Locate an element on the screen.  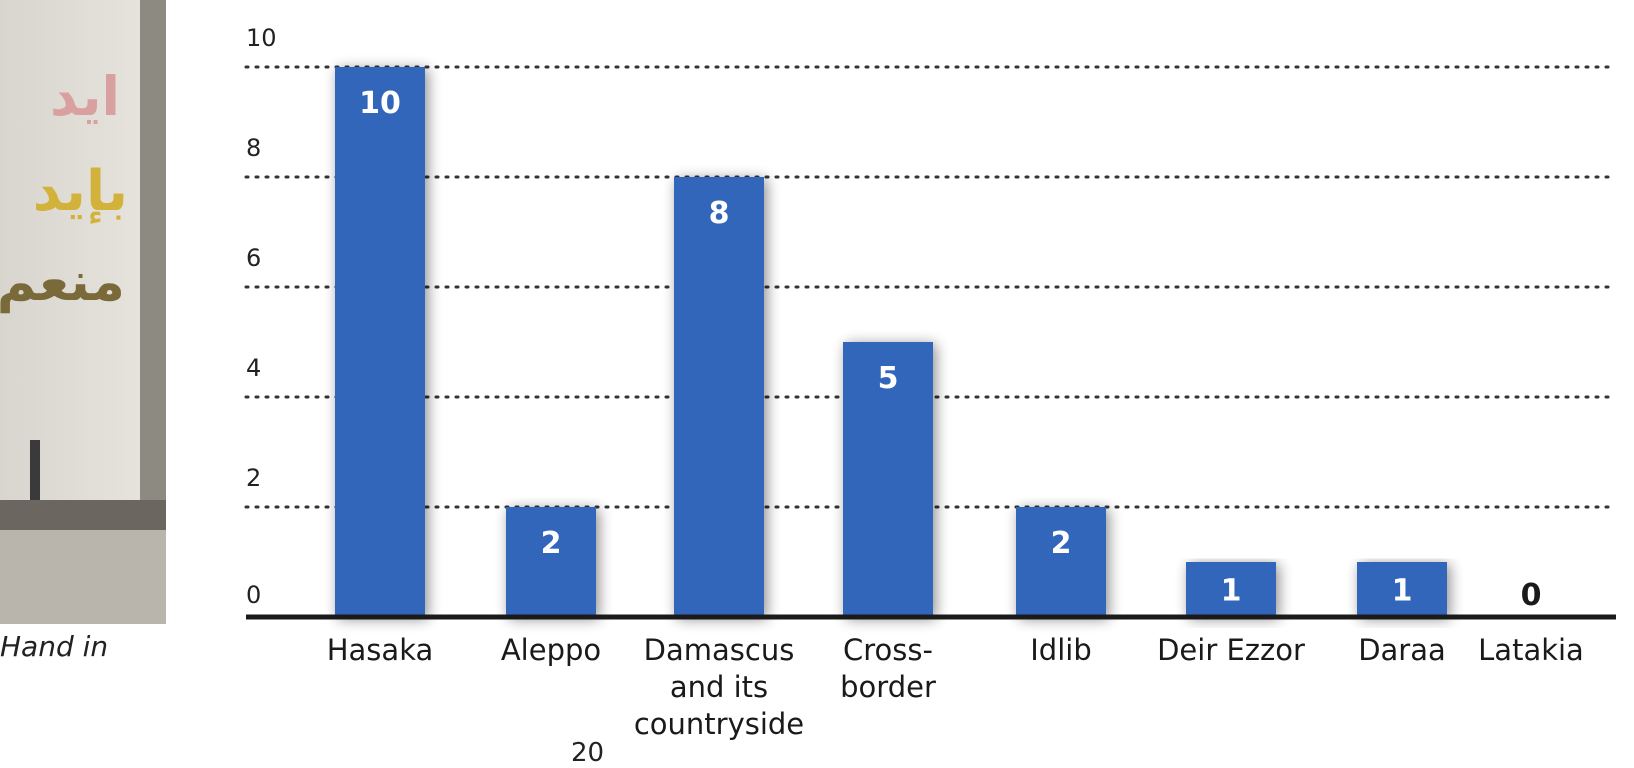
data-label-4: 2 is located at coordinates (1061, 543).